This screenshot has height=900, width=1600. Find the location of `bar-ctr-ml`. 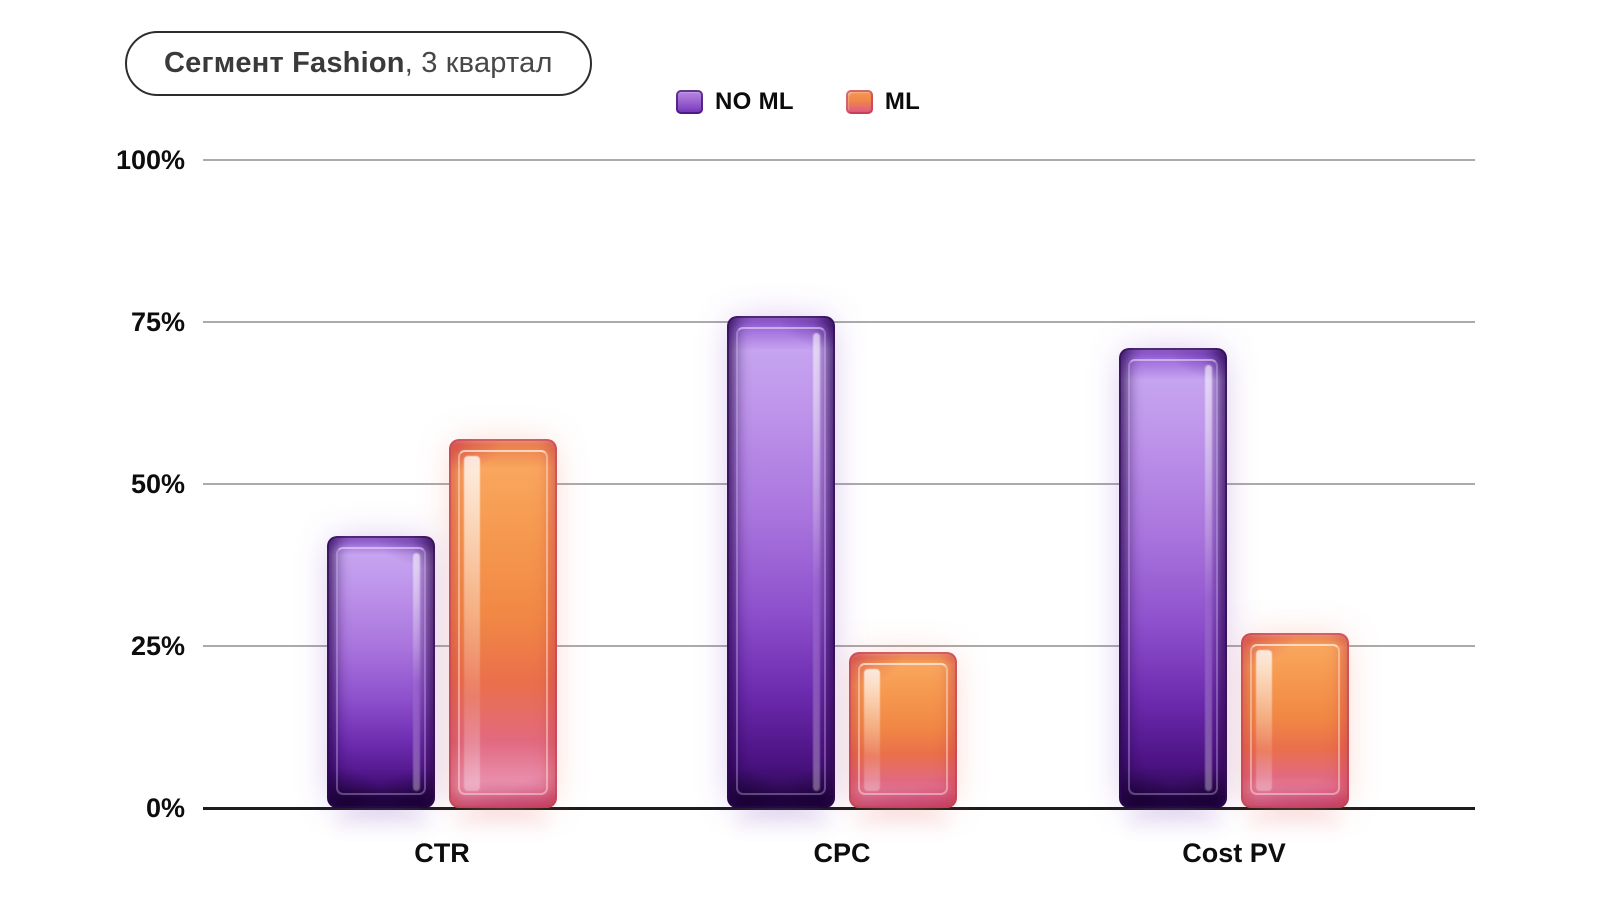

bar-ctr-ml is located at coordinates (503, 641).